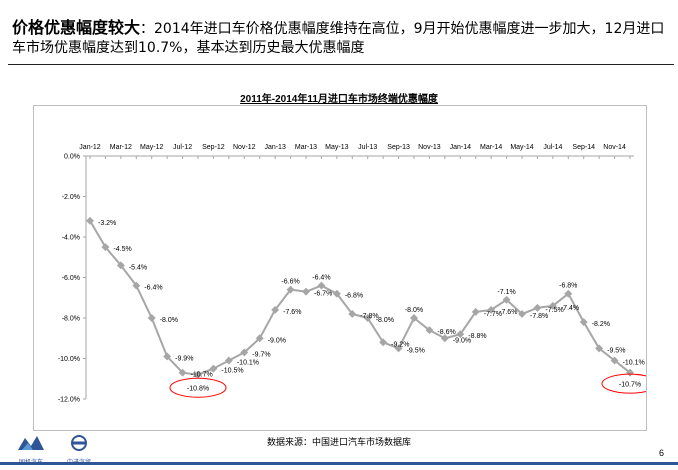  Describe the element at coordinates (290, 282) in the screenshot. I see `data-label: -6.6%` at that location.